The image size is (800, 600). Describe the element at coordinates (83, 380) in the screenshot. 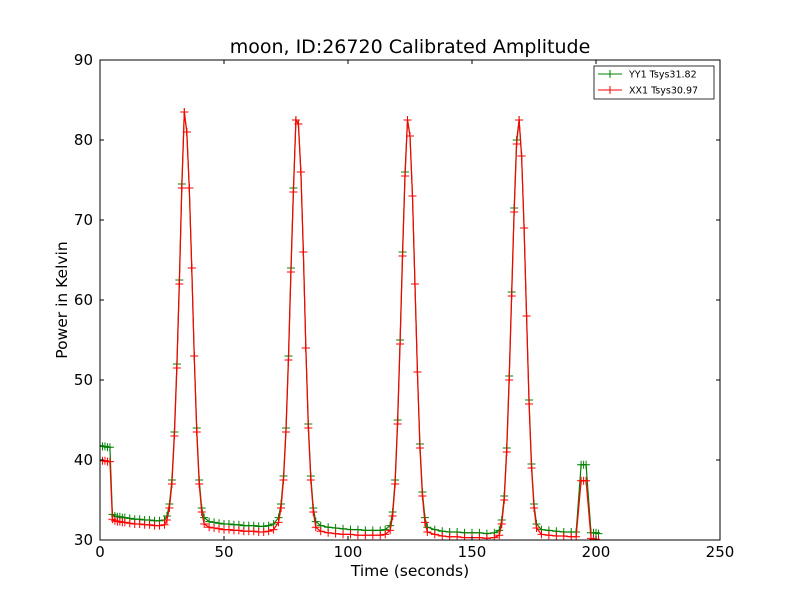

I see `y-tick-label: 50` at that location.